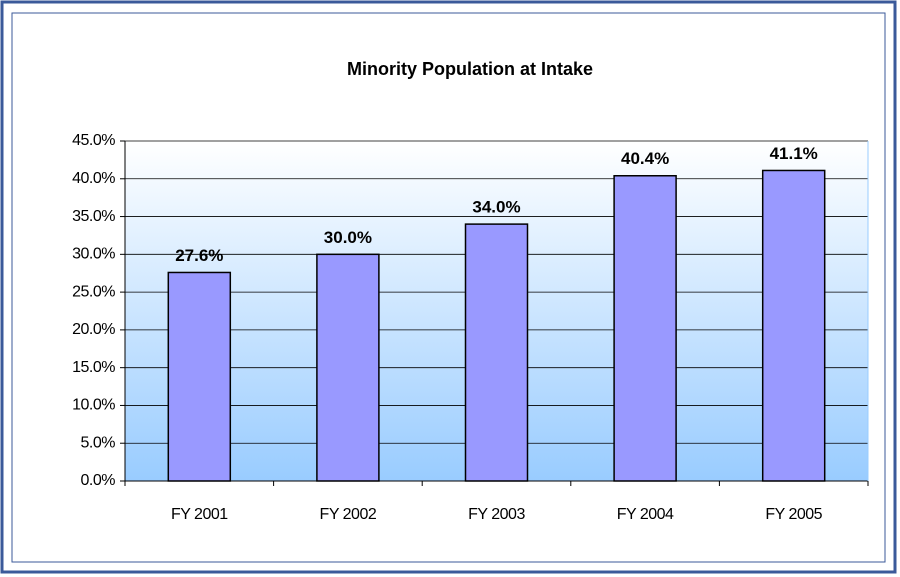  I want to click on value-label: 41.1%, so click(794, 153).